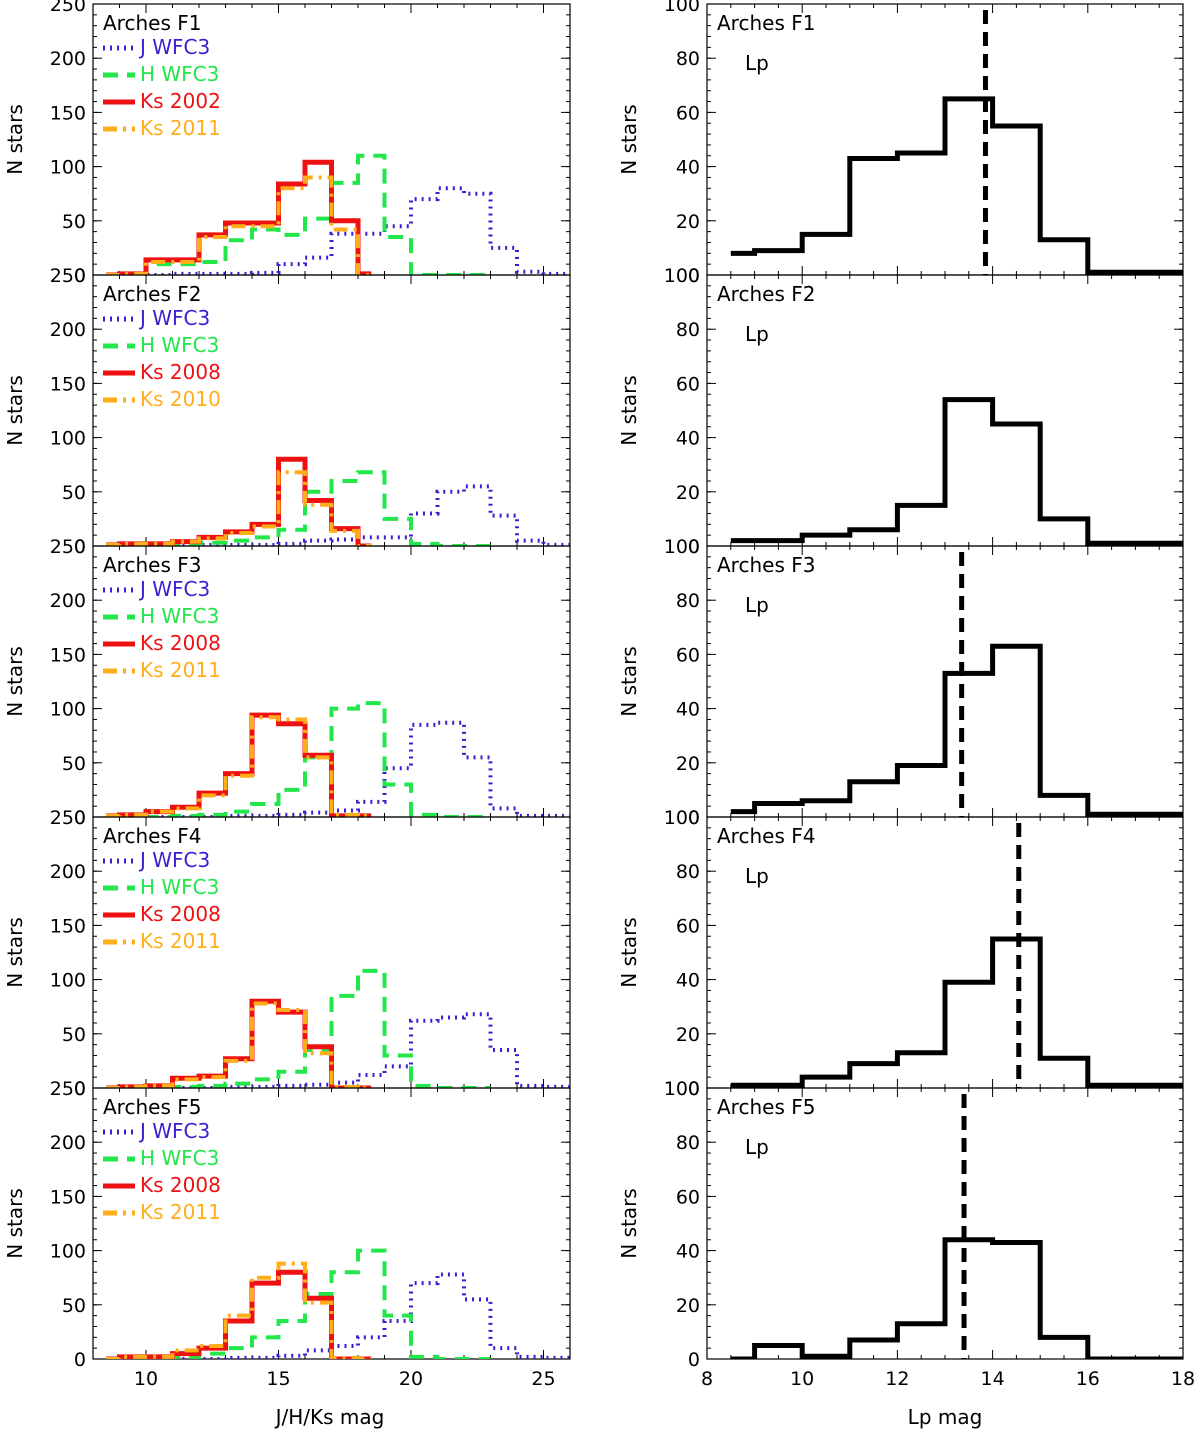 Image resolution: width=1200 pixels, height=1431 pixels. I want to click on panel-right-1: 0 20 40 60 80 100 N stars Arches F1 Lp, so click(900, 143).